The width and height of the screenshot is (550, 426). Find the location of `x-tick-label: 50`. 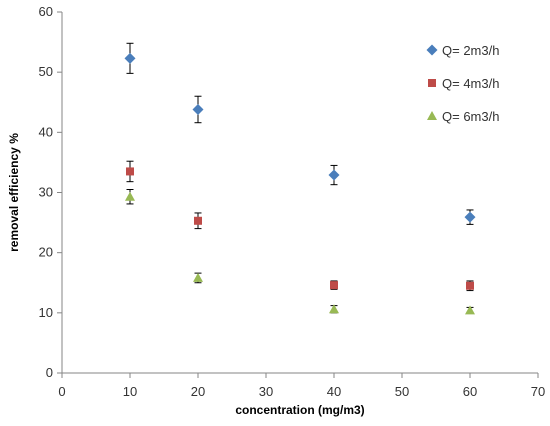

x-tick-label: 50 is located at coordinates (402, 391).